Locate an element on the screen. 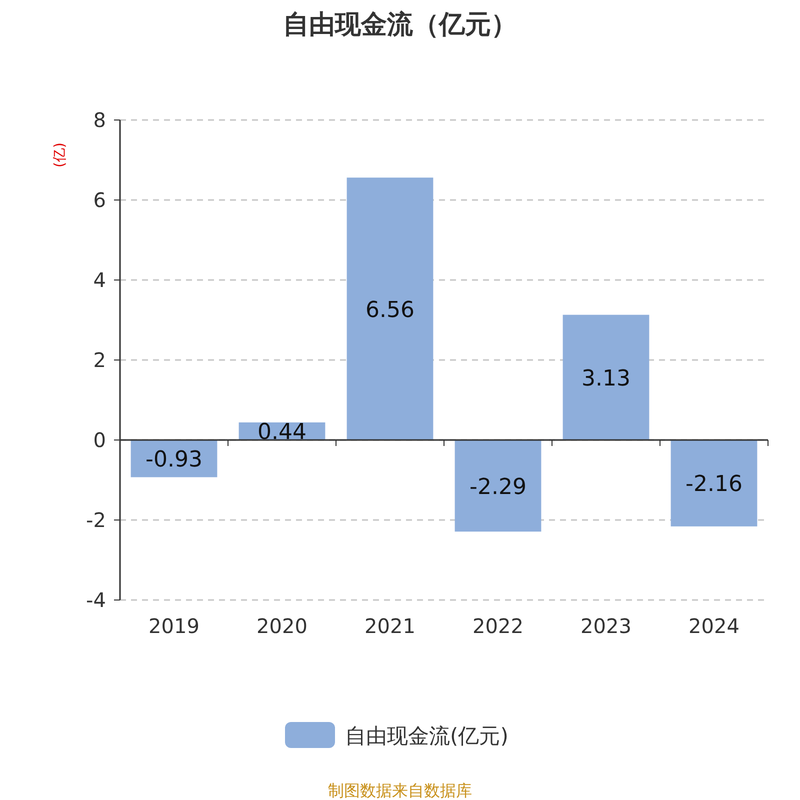  y-tick-label: 2 is located at coordinates (99, 360).